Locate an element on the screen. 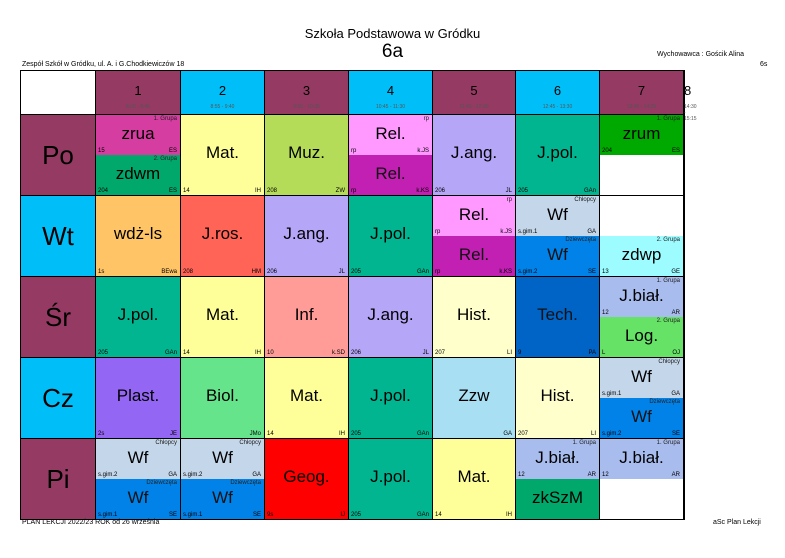 The image size is (785, 558). lesson-cell: zdwp 2. Grupa 13 GE is located at coordinates (641, 236).